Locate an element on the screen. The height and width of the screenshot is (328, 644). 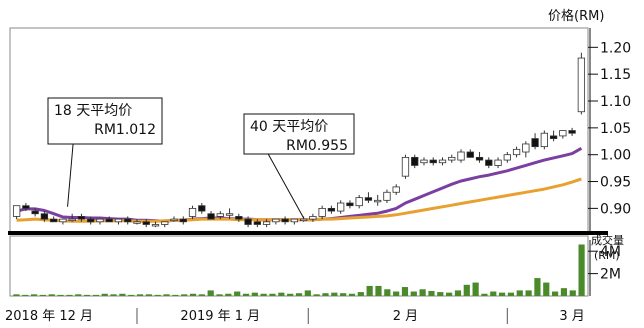
x-axis-label: 2018 年 12 月 is located at coordinates (49, 316).